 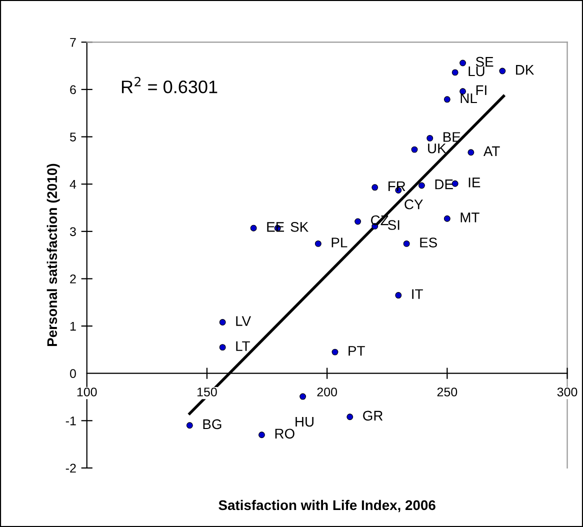 What do you see at coordinates (437, 149) in the screenshot?
I see `annotation: UK` at bounding box center [437, 149].